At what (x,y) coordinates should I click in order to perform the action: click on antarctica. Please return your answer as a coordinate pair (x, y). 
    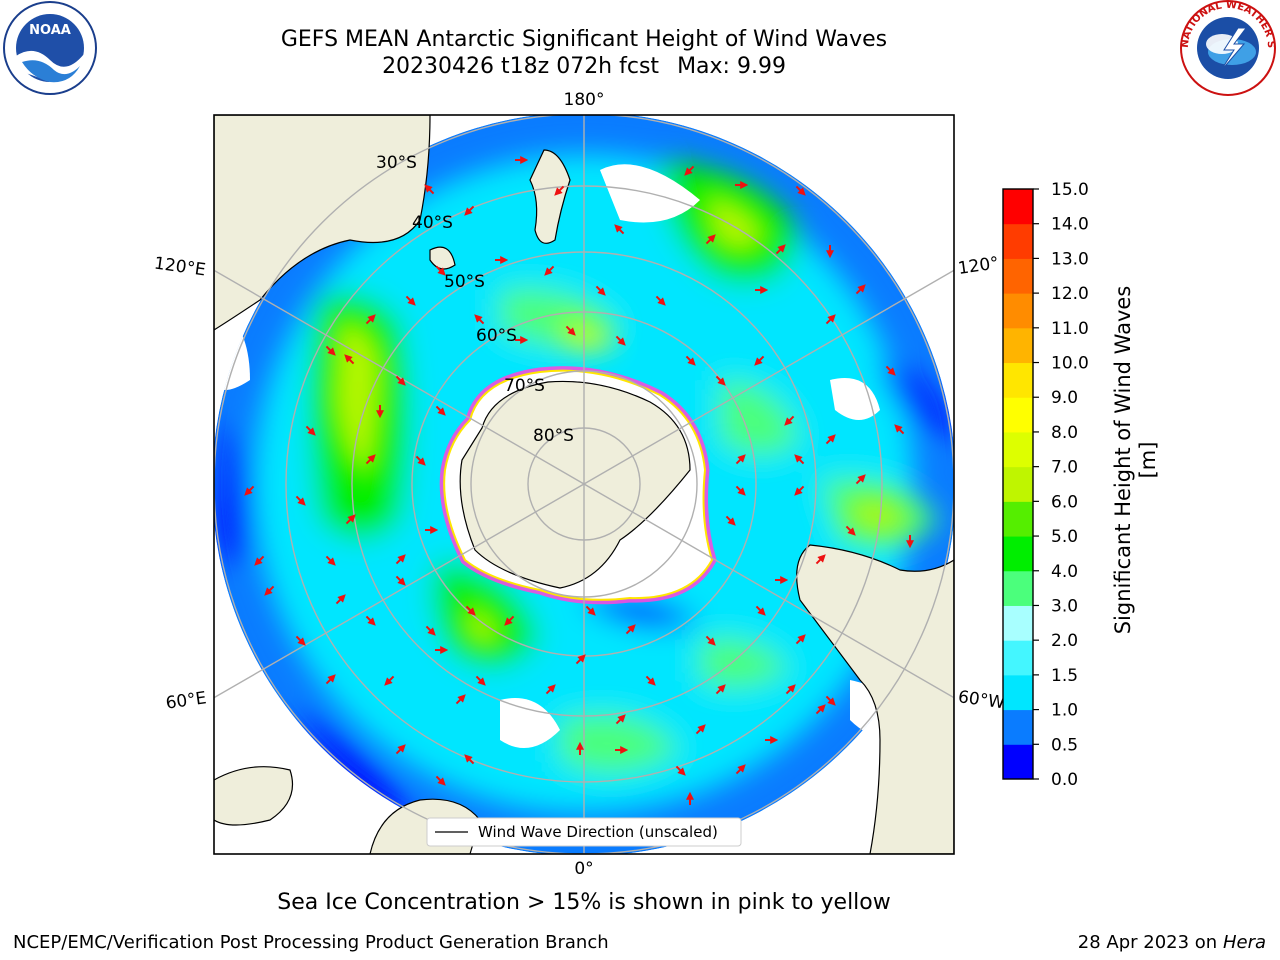
    Looking at the image, I should click on (578, 485).